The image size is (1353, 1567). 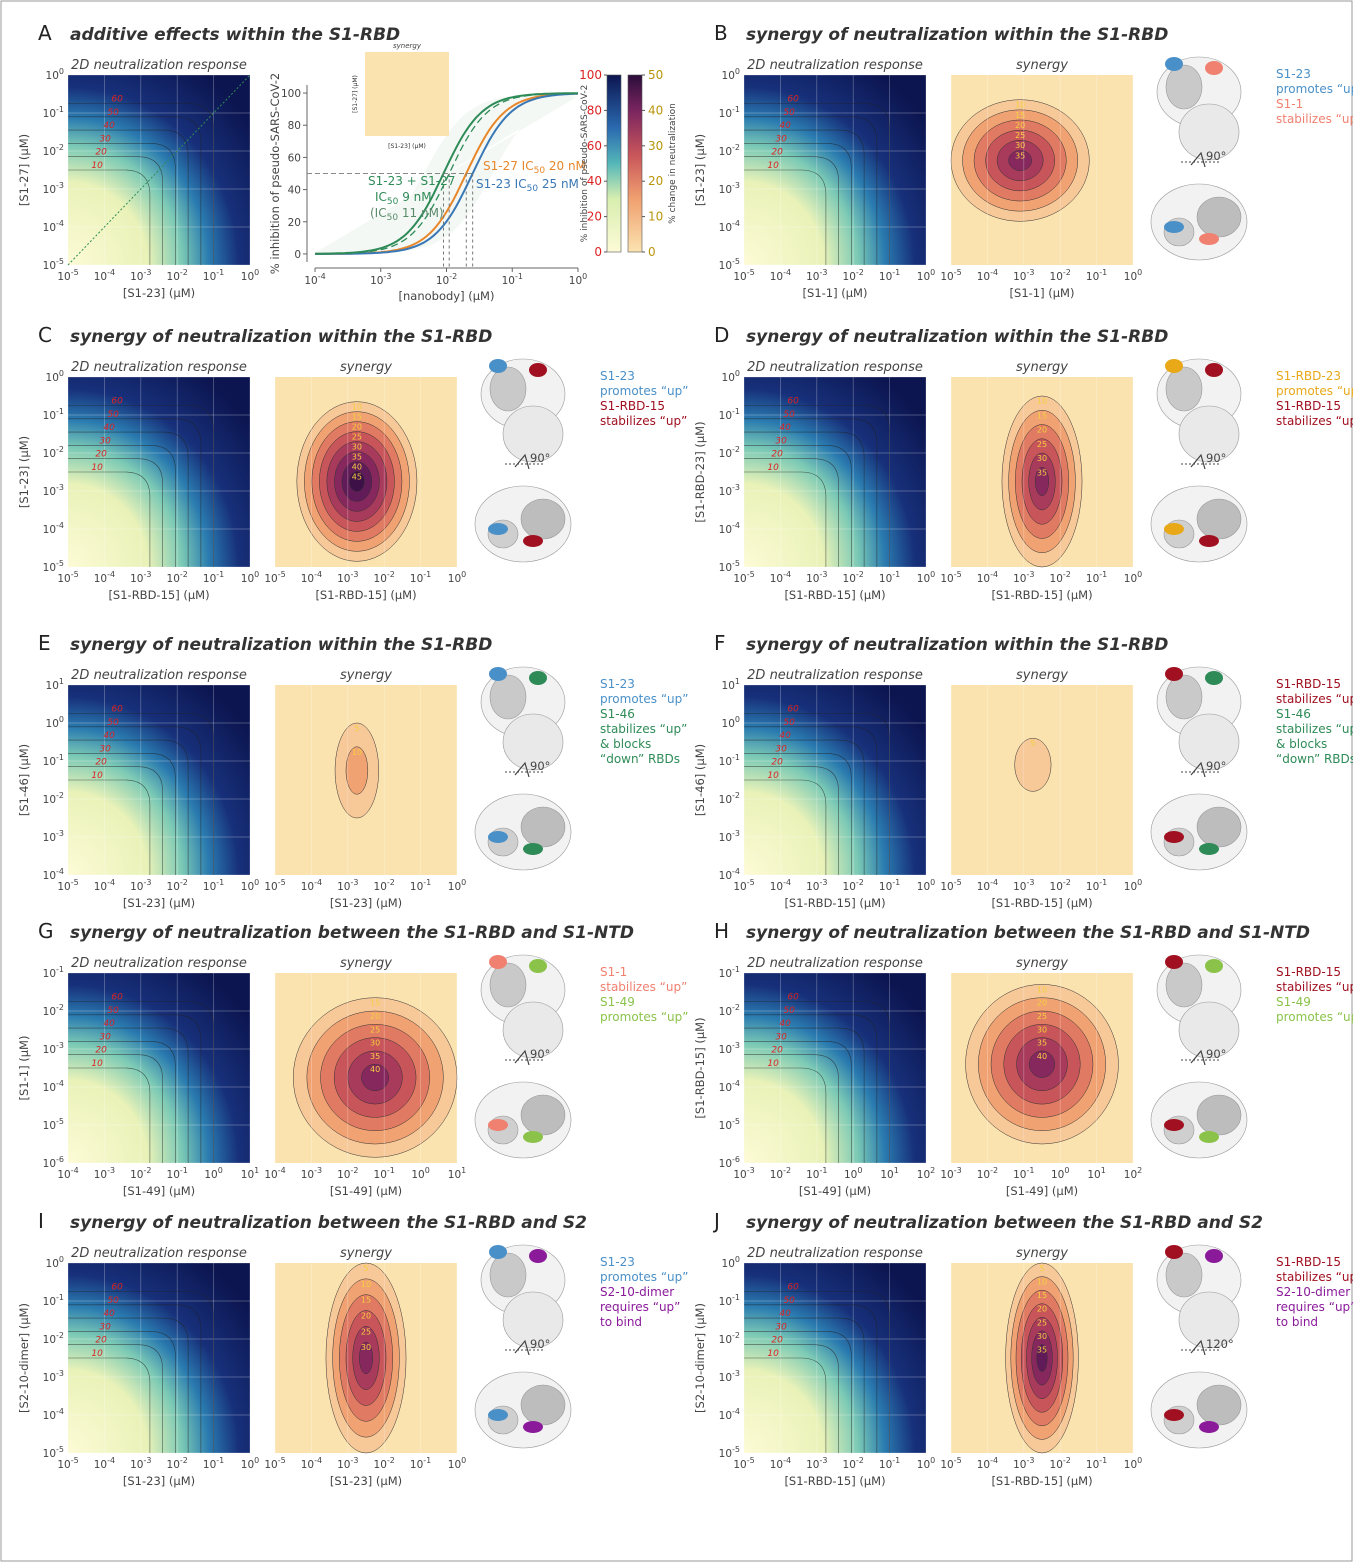 I want to click on annotation-text: 11 nM), so click(x=421, y=213).